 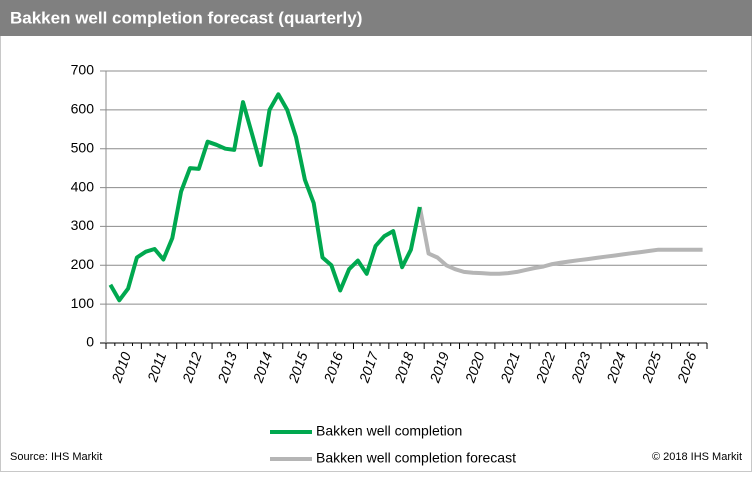 I want to click on series-line, so click(x=560, y=241).